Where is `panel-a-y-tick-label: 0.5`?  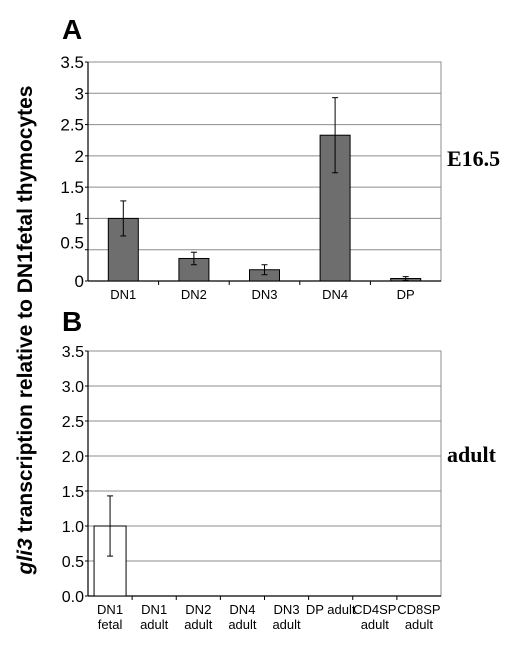
panel-a-y-tick-label: 0.5 is located at coordinates (72, 243).